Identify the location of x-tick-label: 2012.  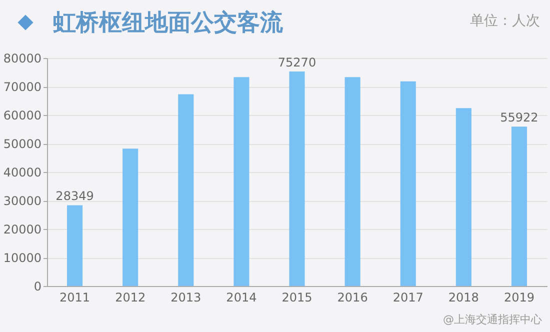
(130, 297).